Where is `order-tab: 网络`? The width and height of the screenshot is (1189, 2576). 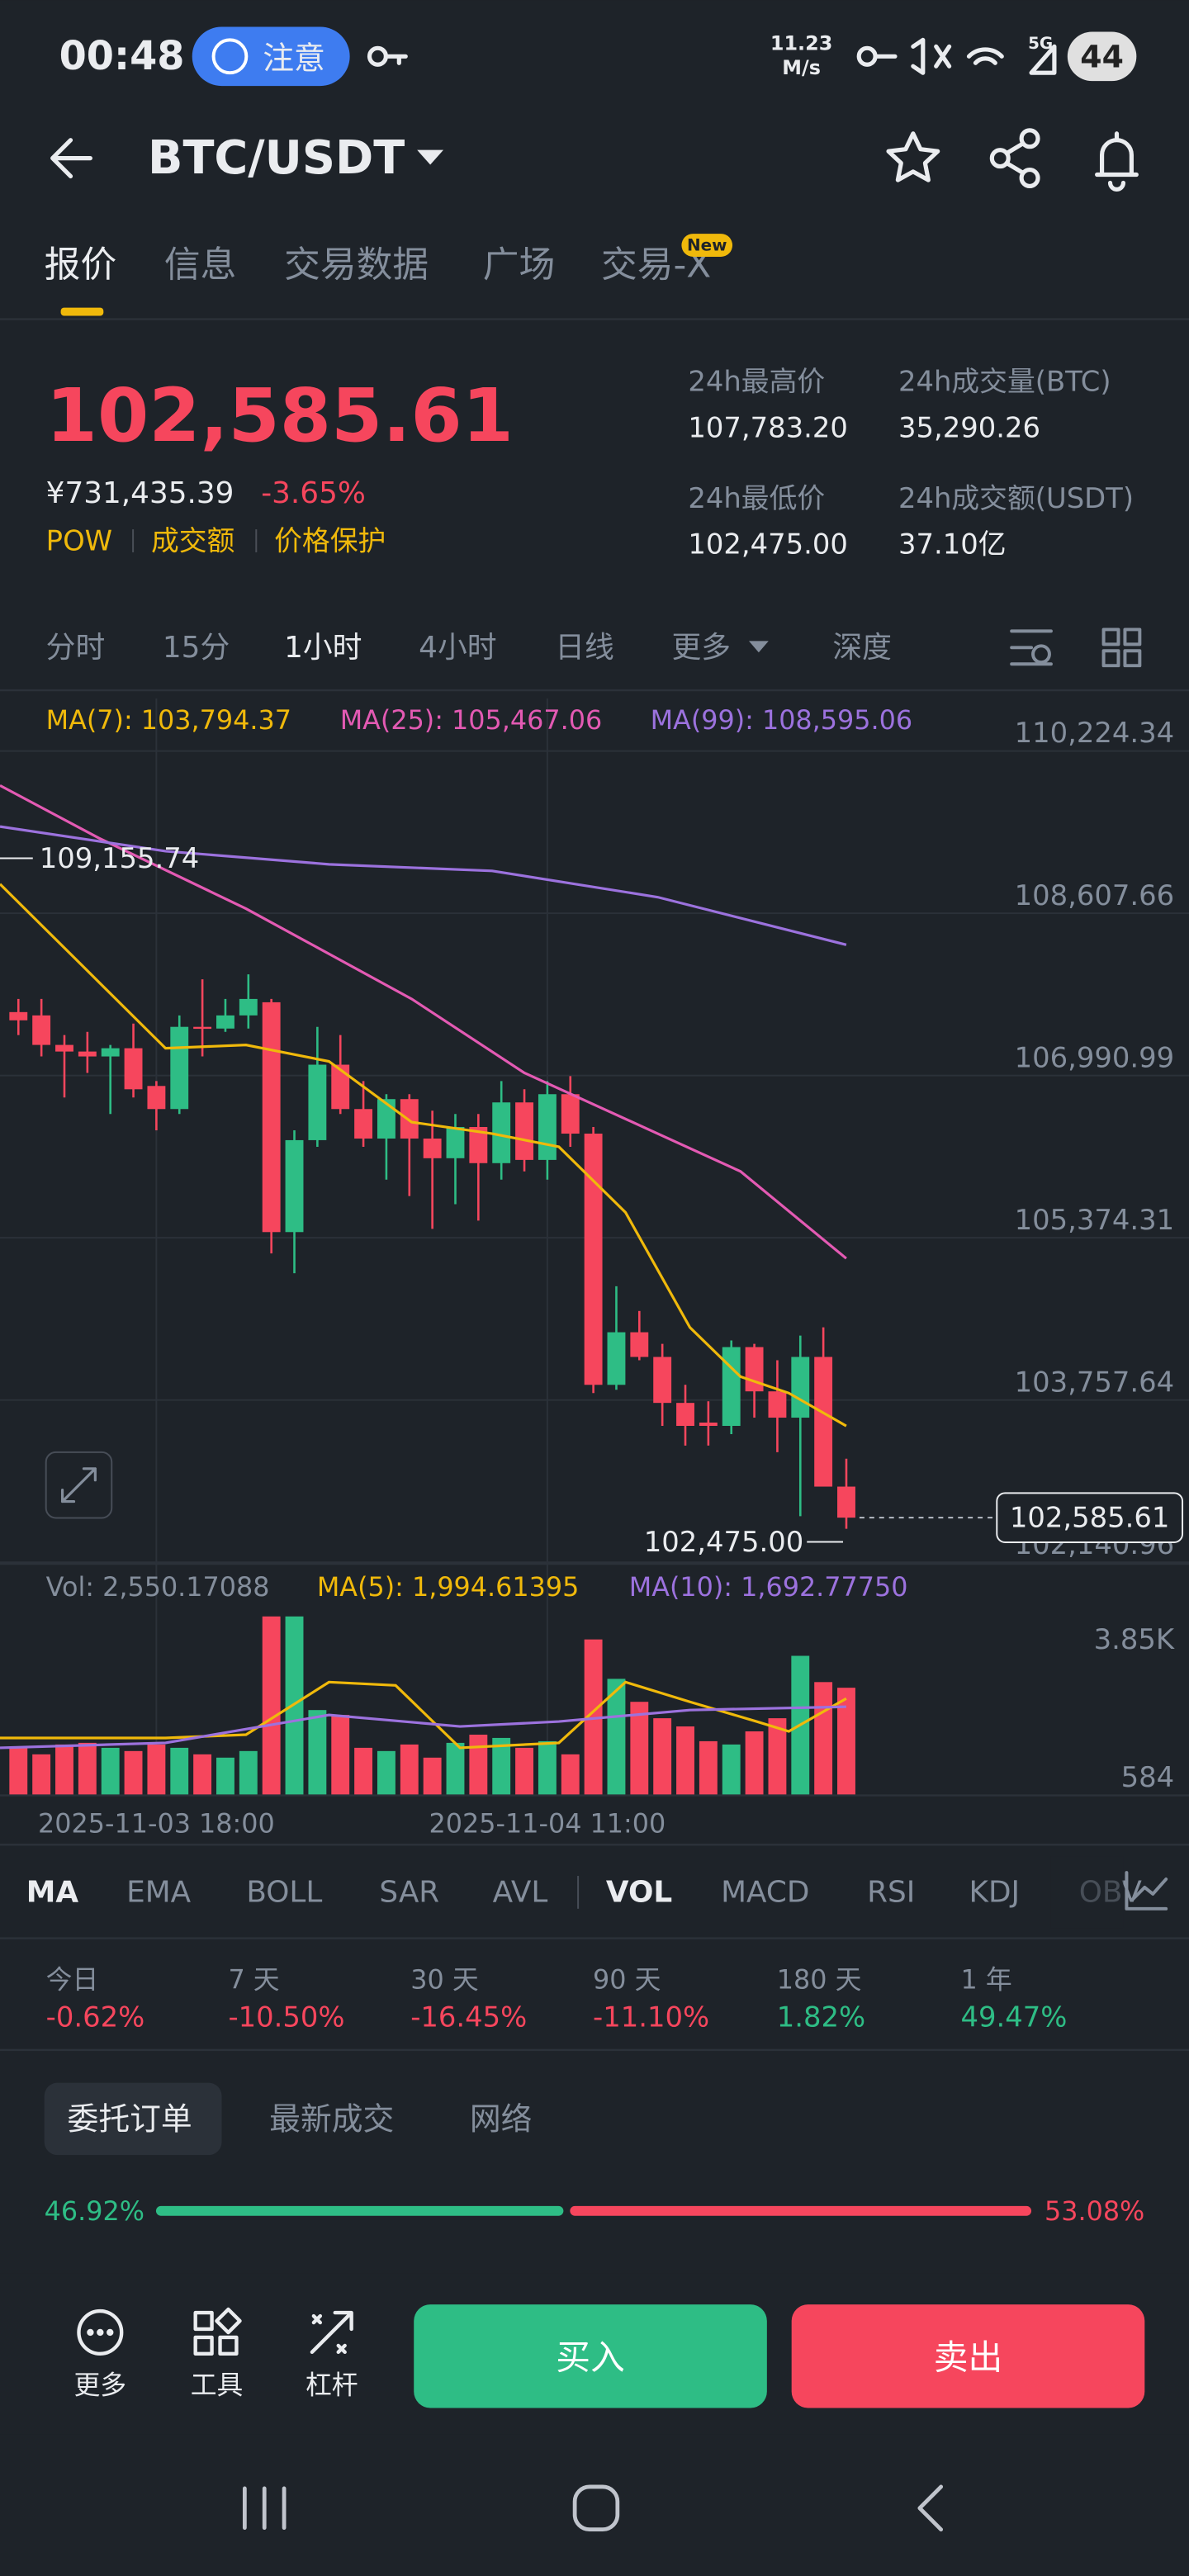
order-tab: 网络 is located at coordinates (501, 2118).